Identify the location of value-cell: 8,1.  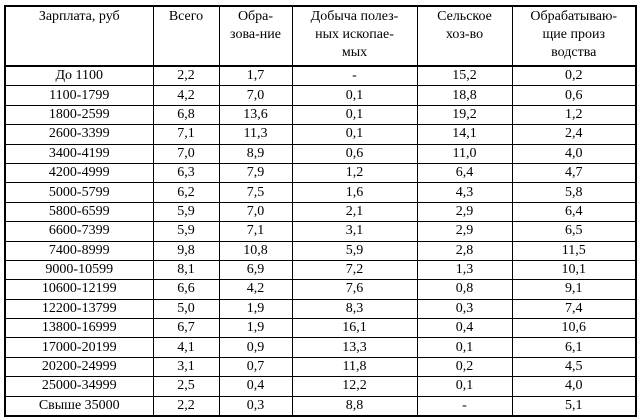
(186, 270).